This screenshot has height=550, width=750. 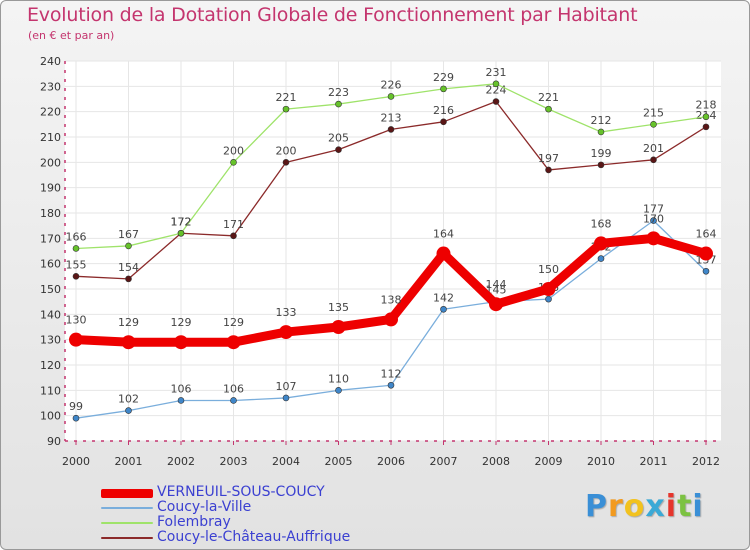 What do you see at coordinates (601, 223) in the screenshot?
I see `data-label-verneuil-sous-coucy: 168` at bounding box center [601, 223].